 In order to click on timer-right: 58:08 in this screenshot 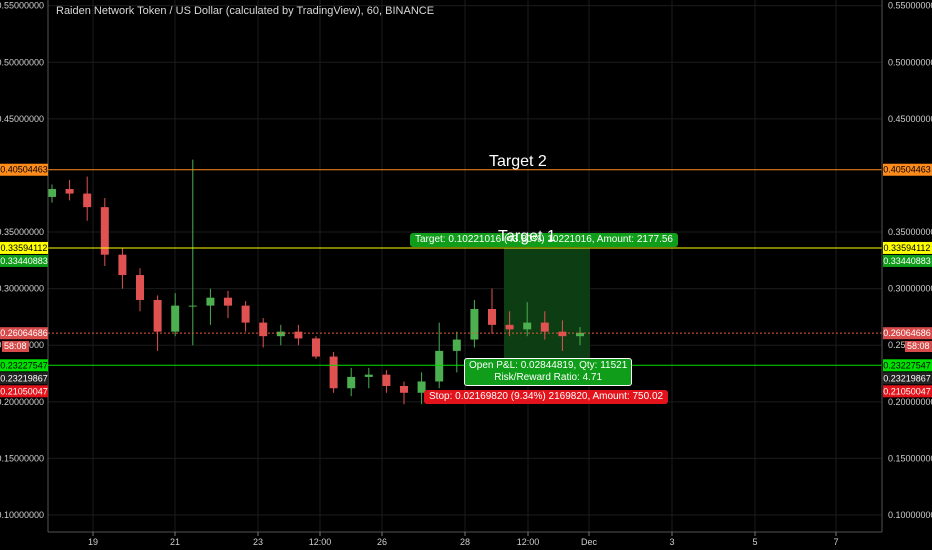, I will do `click(918, 346)`.